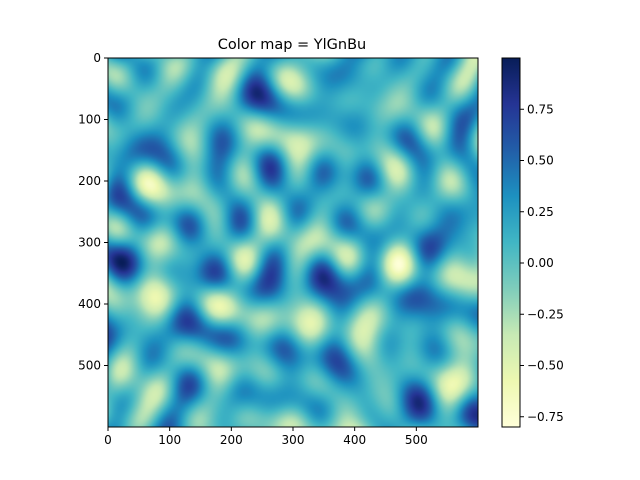 This screenshot has height=480, width=640. Describe the element at coordinates (89, 304) in the screenshot. I see `y-tick-label: 400` at that location.